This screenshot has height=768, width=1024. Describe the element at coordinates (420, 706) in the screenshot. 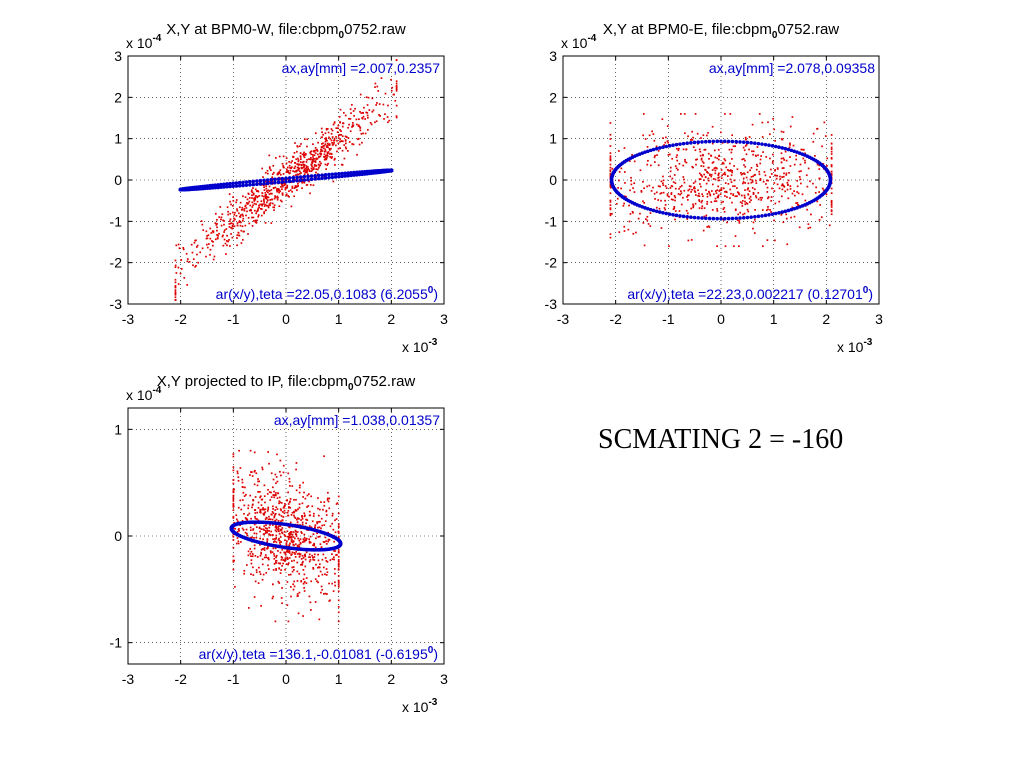

I see `x-axis-multiplier: x 10-3` at that location.